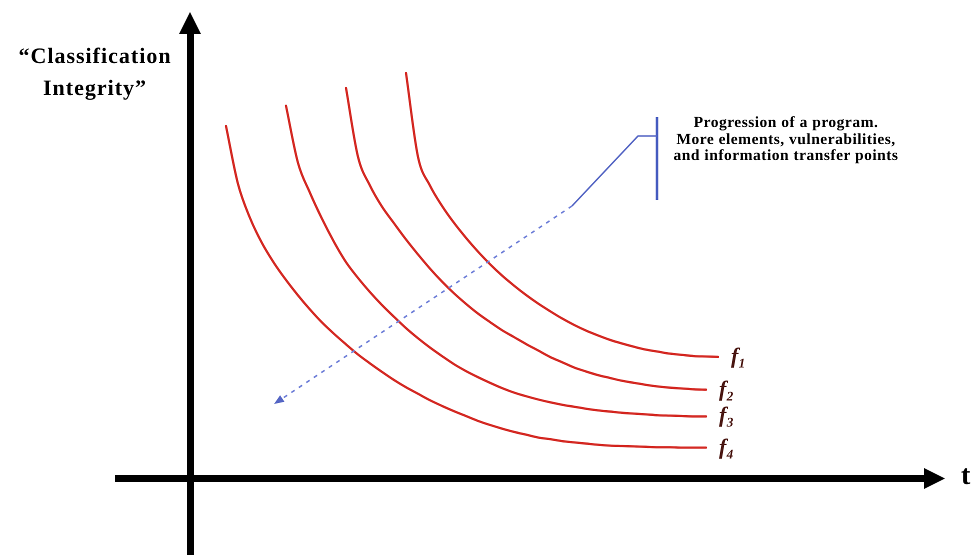 This screenshot has width=980, height=555. I want to click on series-label: f₂, so click(726, 388).